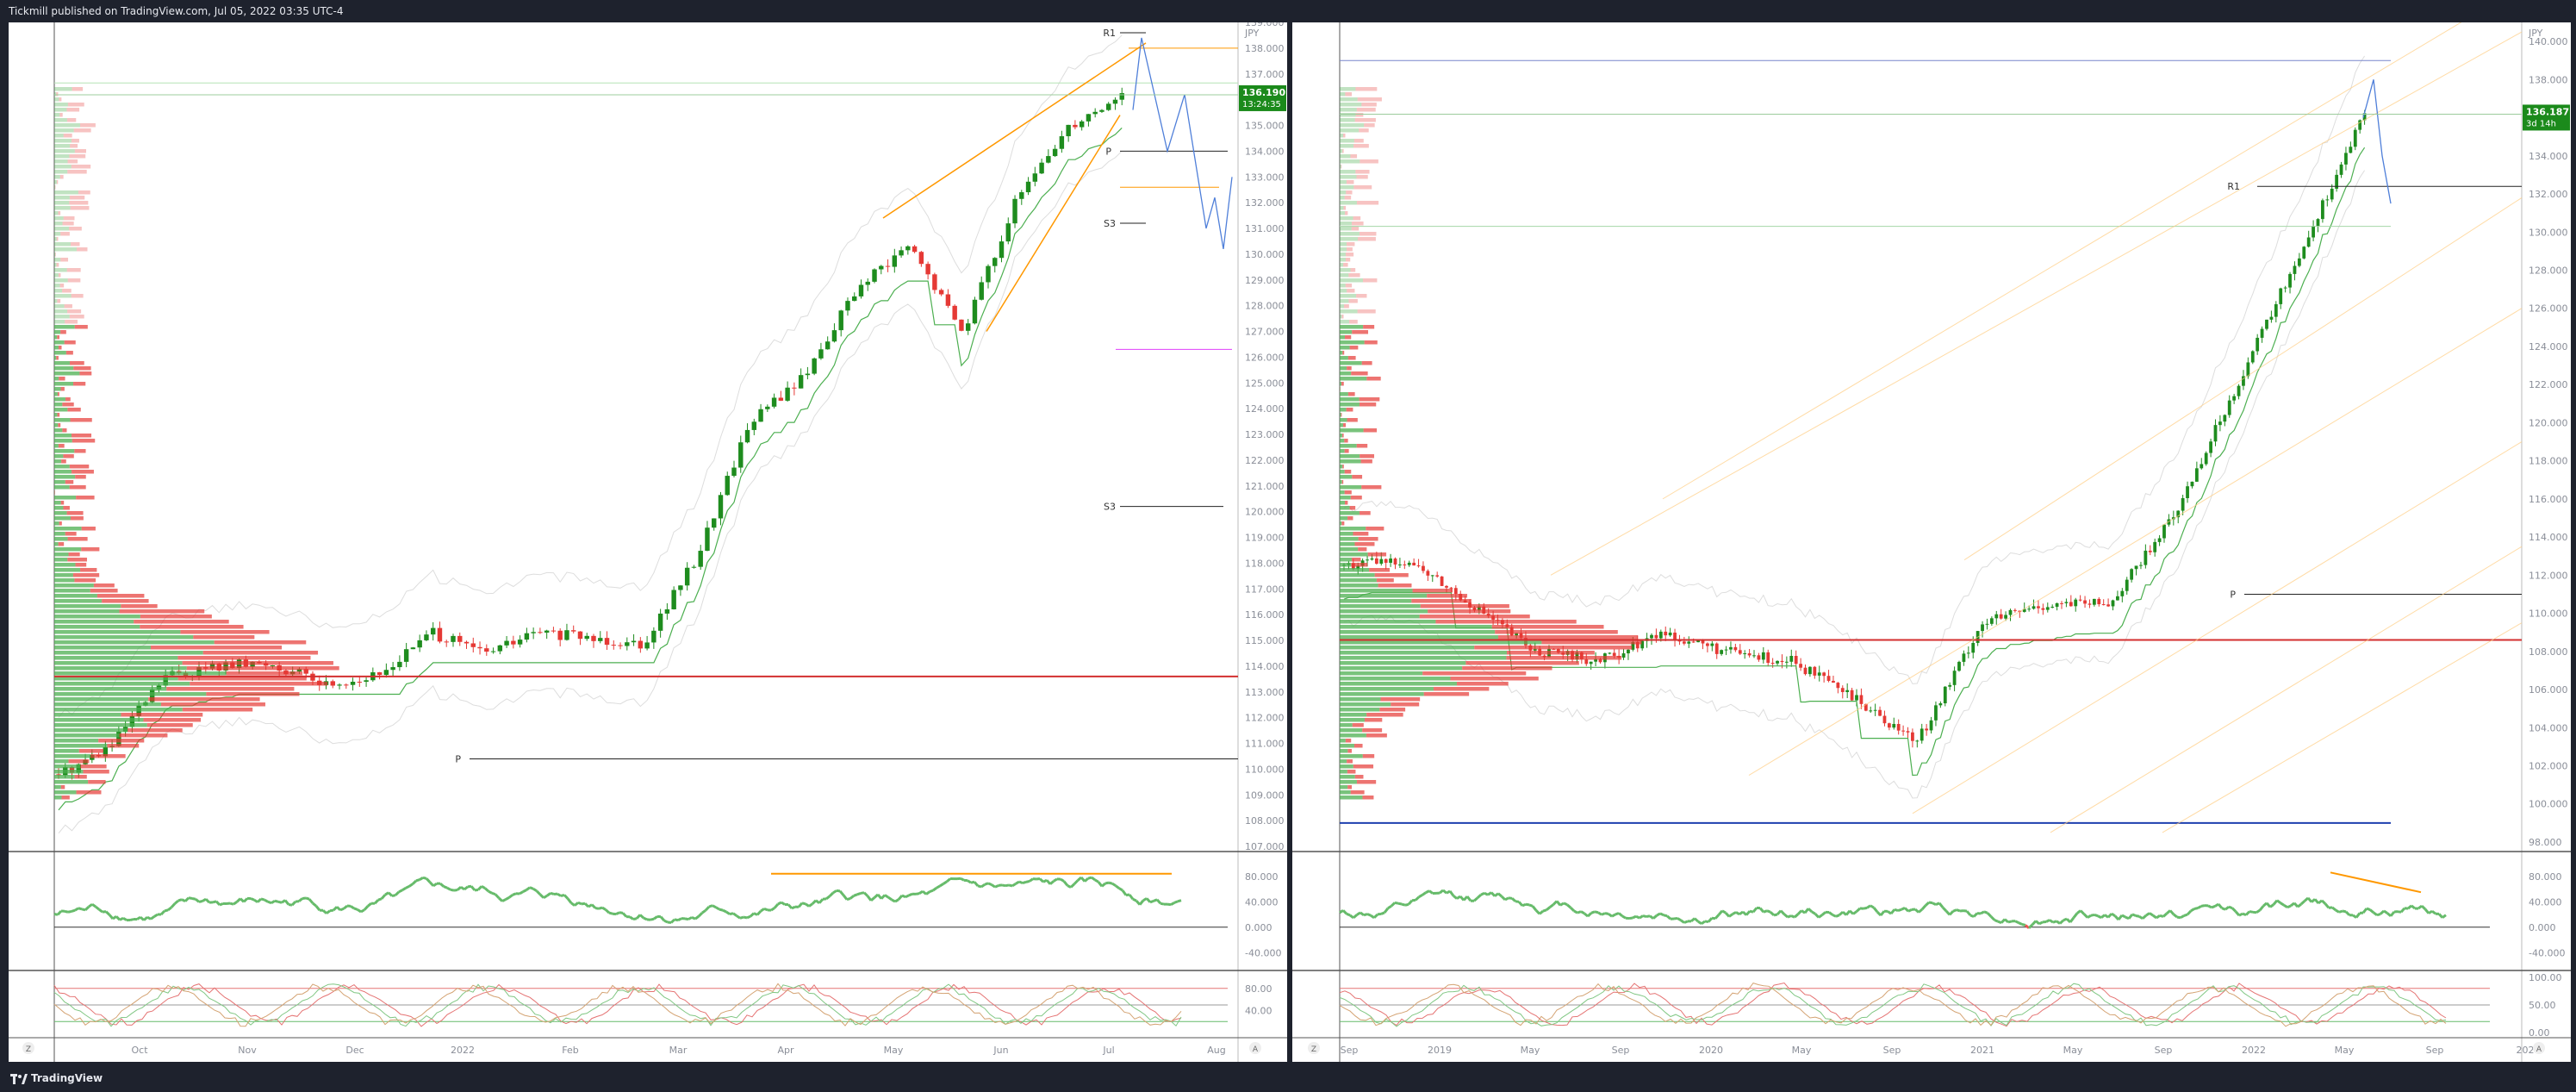 The image size is (2576, 1092). I want to click on price-tick-label: 108.000, so click(2549, 652).